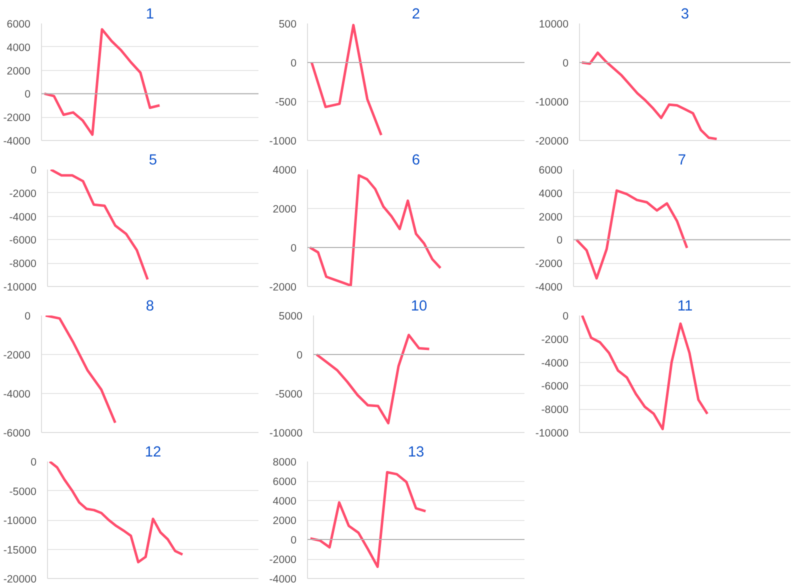  I want to click on y-tick-label: 500, so click(287, 24).